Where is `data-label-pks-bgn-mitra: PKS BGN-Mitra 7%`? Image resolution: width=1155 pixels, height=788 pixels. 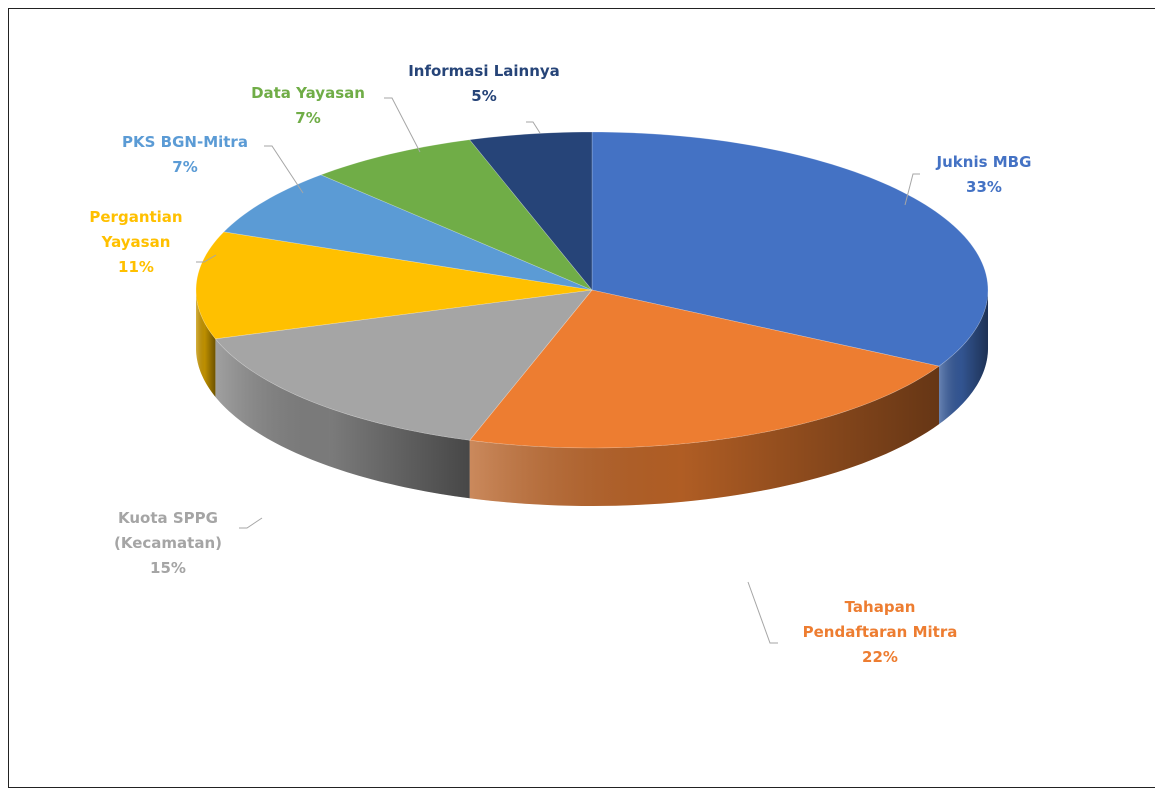
data-label-pks-bgn-mitra: PKS BGN-Mitra 7% is located at coordinates (185, 154).